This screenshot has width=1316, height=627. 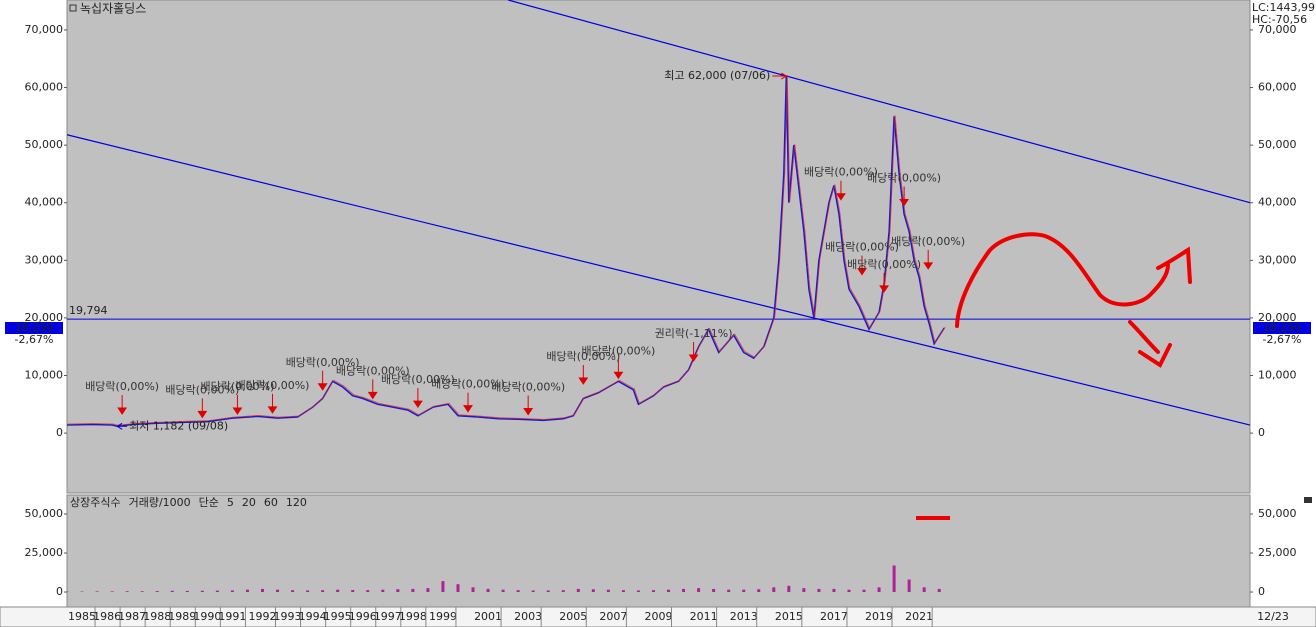 What do you see at coordinates (1073, 280) in the screenshot?
I see `annotation-scribble` at bounding box center [1073, 280].